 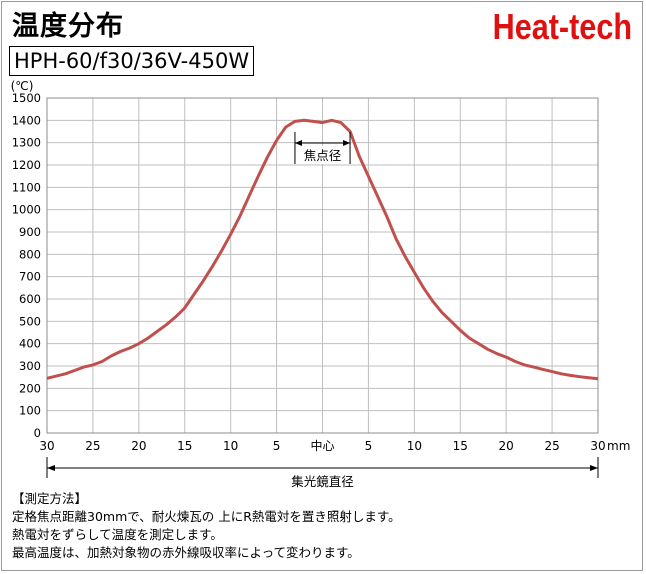 I want to click on y-tick-label: 400, so click(x=30, y=344).